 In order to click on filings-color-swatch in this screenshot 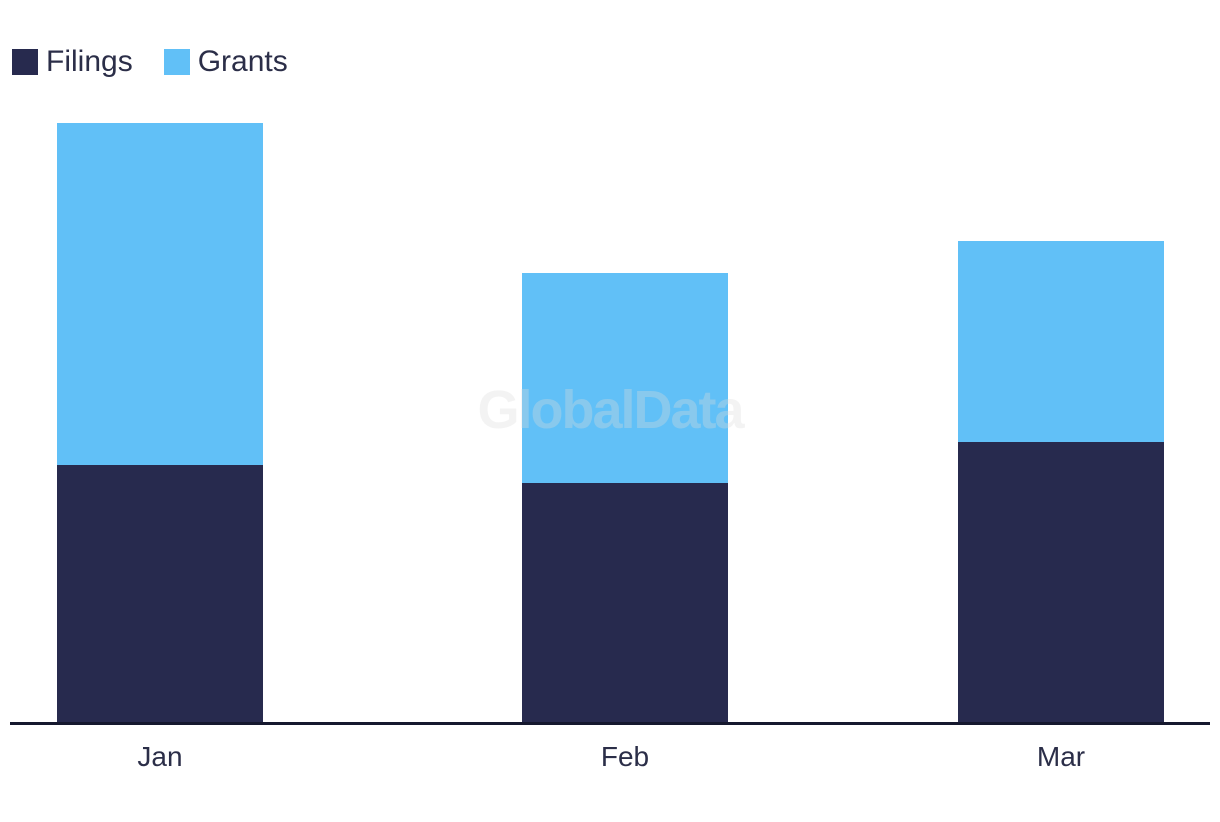, I will do `click(25, 62)`.